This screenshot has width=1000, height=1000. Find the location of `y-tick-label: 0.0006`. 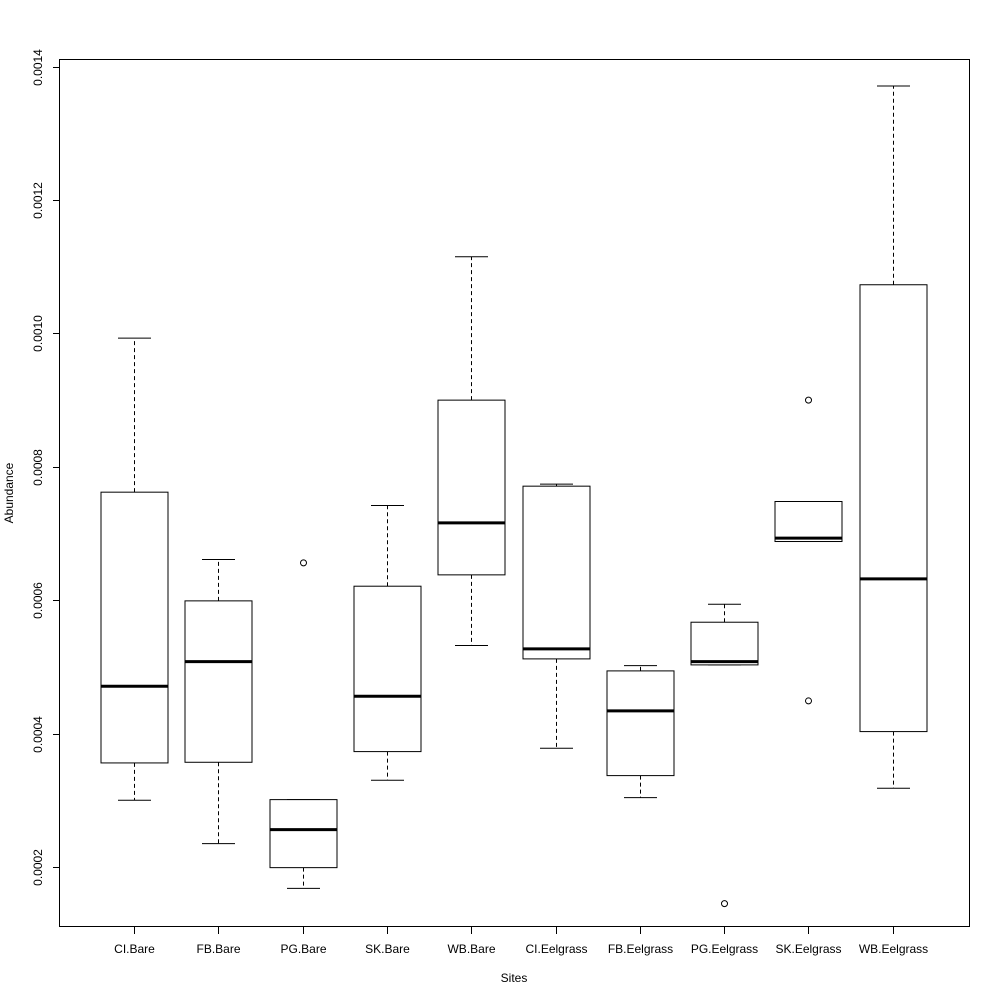

y-tick-label: 0.0006 is located at coordinates (38, 600).